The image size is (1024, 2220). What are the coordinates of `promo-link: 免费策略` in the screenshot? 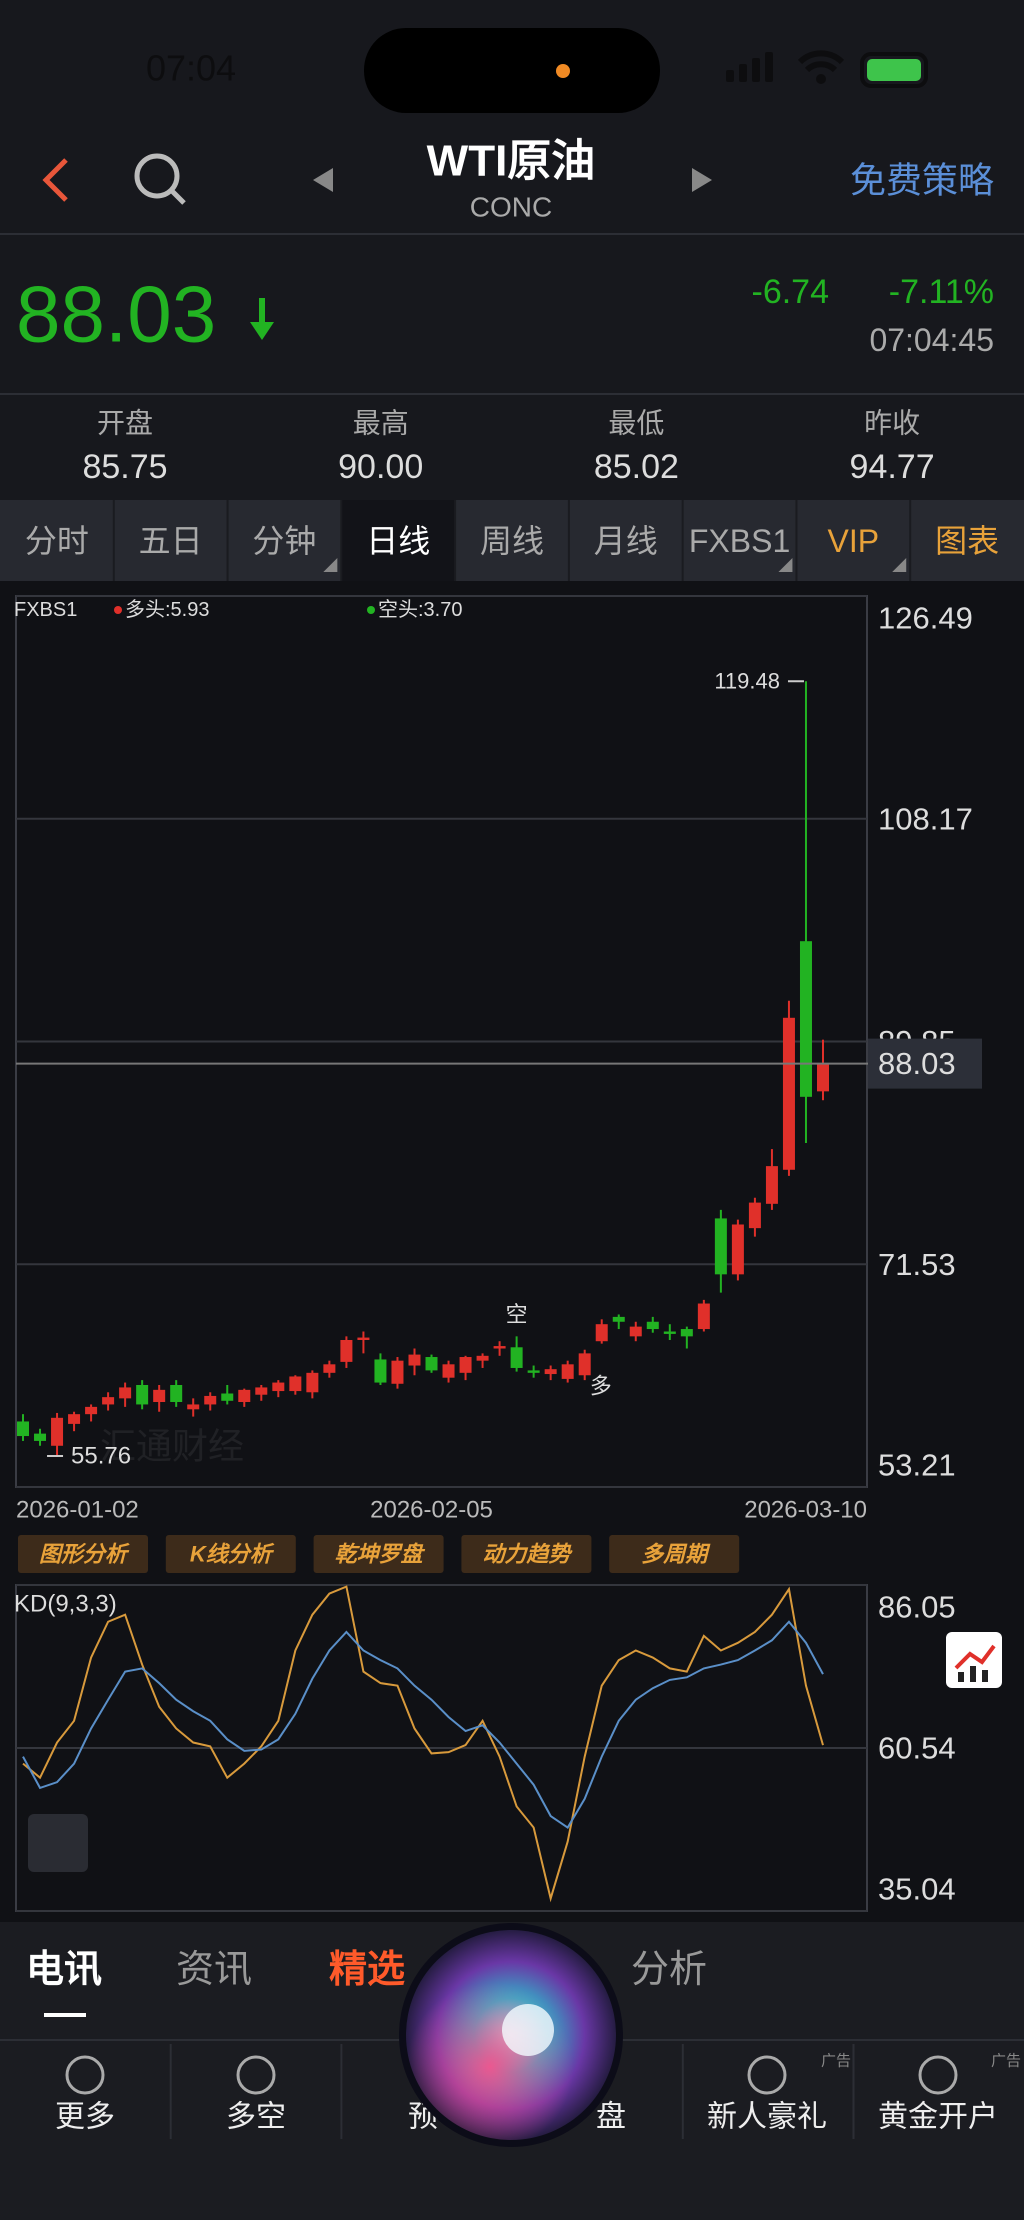 It's located at (922, 180).